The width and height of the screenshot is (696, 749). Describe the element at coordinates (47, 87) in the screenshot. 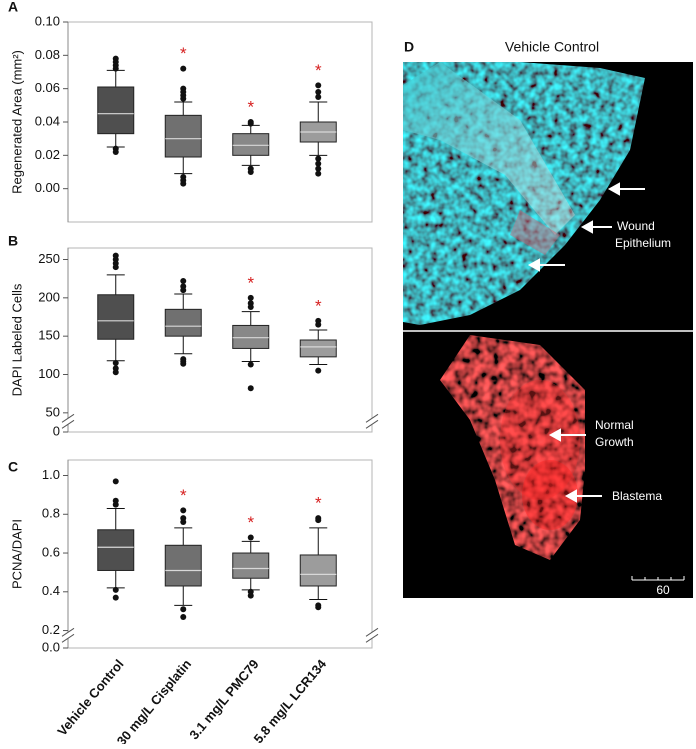

I see `y-tick-label: 0.06` at that location.